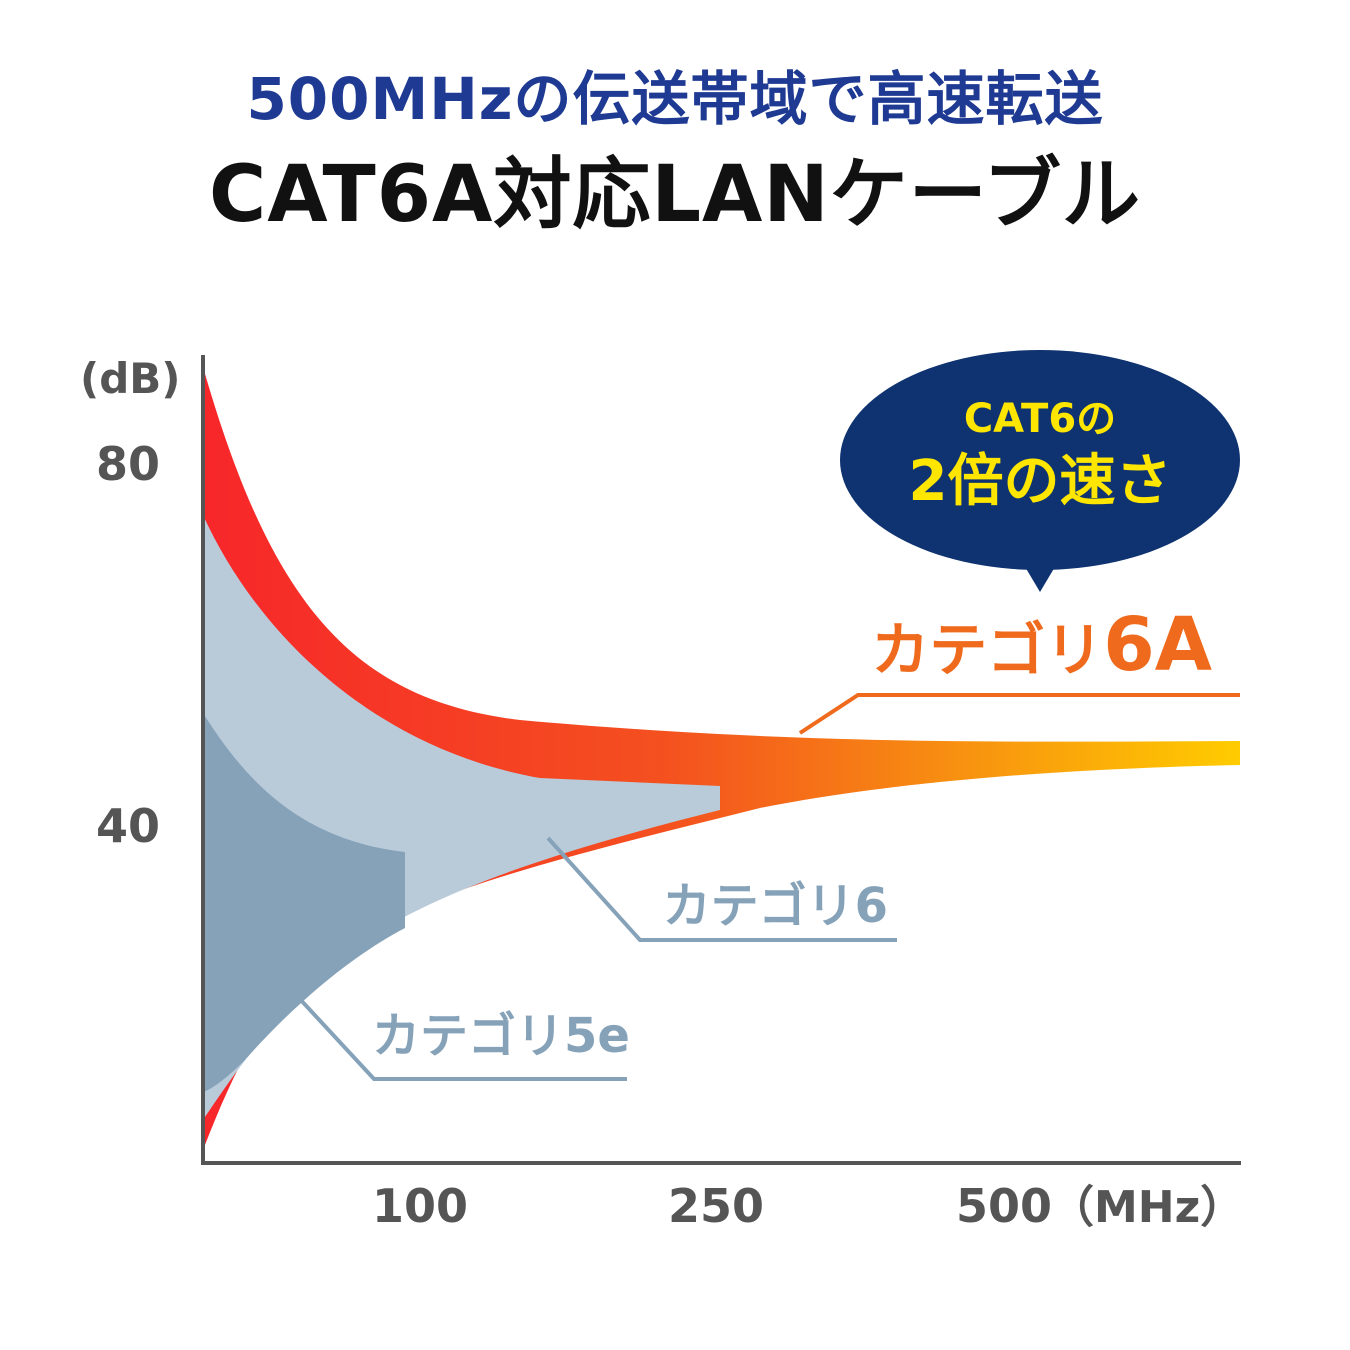  I want to click on cat6a-leader-line, so click(1019, 714).